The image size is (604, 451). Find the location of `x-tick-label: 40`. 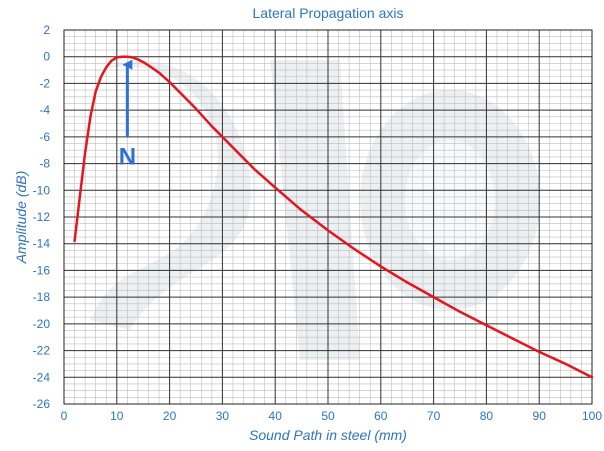

x-tick-label: 40 is located at coordinates (276, 416).